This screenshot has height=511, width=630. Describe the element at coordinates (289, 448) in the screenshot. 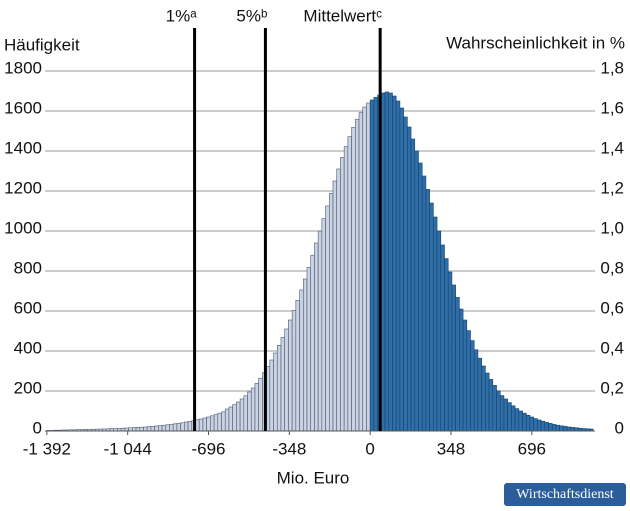

I see `x-tick-label: -348` at that location.